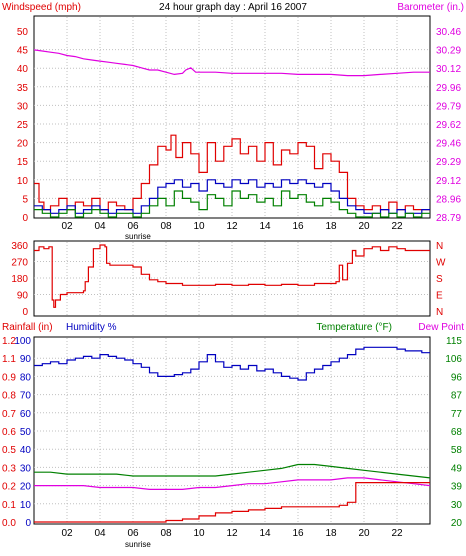 This screenshot has height=556, width=466. Describe the element at coordinates (23, 106) in the screenshot. I see `windspeed-tick-label: 30` at that location.